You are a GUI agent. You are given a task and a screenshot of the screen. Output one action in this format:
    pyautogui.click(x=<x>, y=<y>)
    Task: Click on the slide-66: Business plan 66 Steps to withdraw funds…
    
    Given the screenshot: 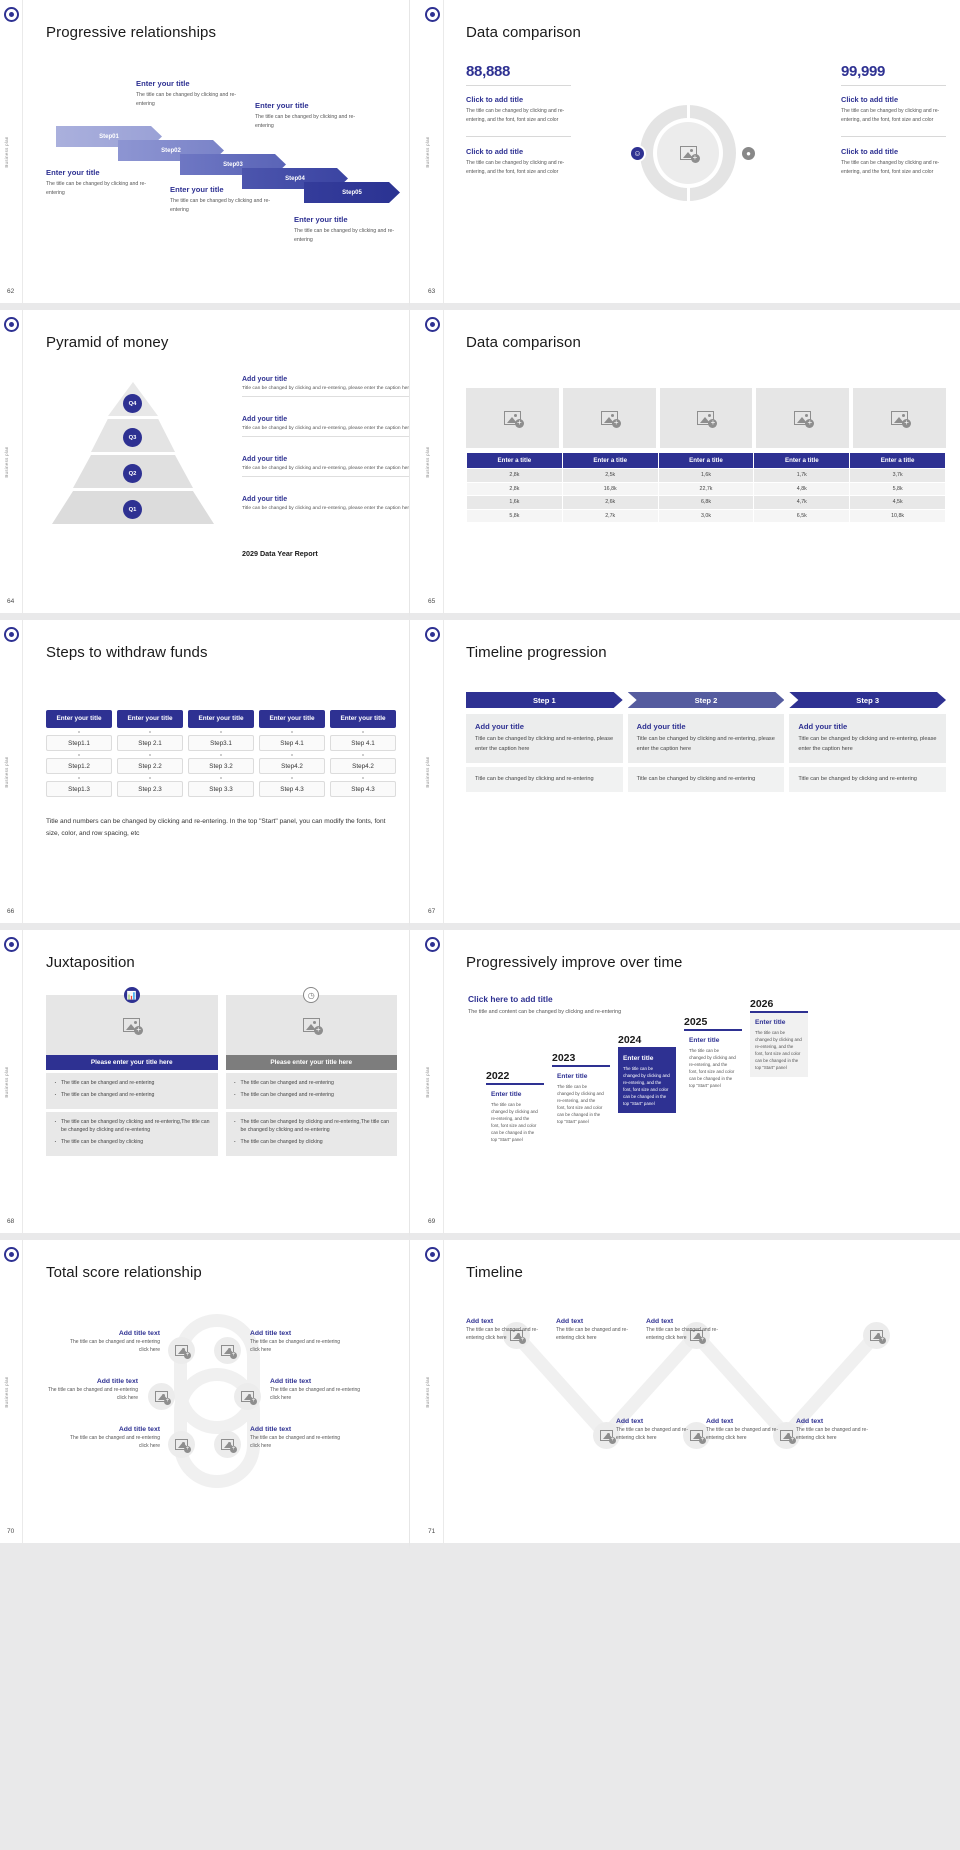 What is the action you would take?
    pyautogui.click(x=205, y=775)
    